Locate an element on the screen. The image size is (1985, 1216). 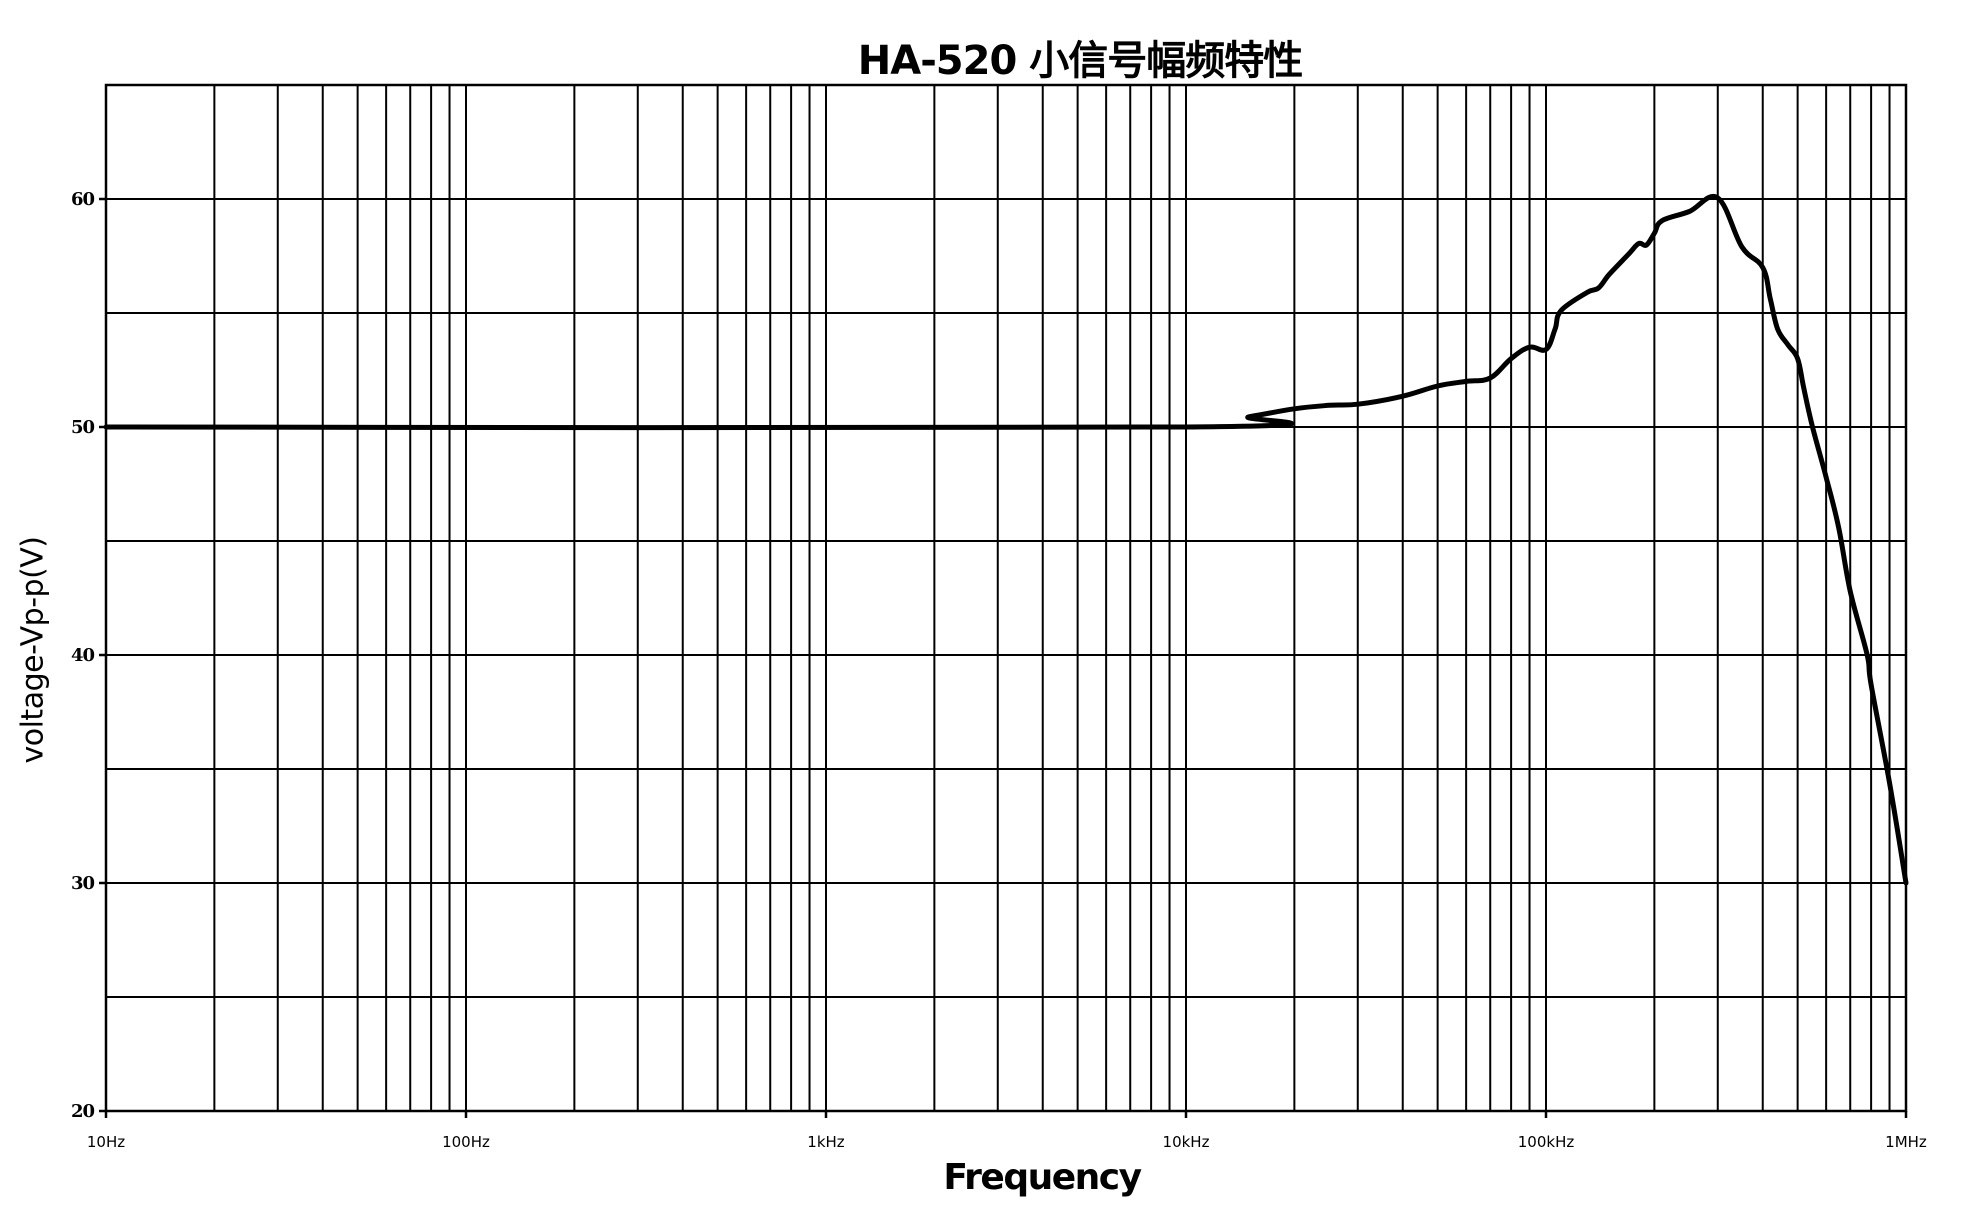
x-axis-ticks: 10Hz 100Hz 1kHz 10kHz 100kHz 1MHz is located at coordinates (1007, 1131).